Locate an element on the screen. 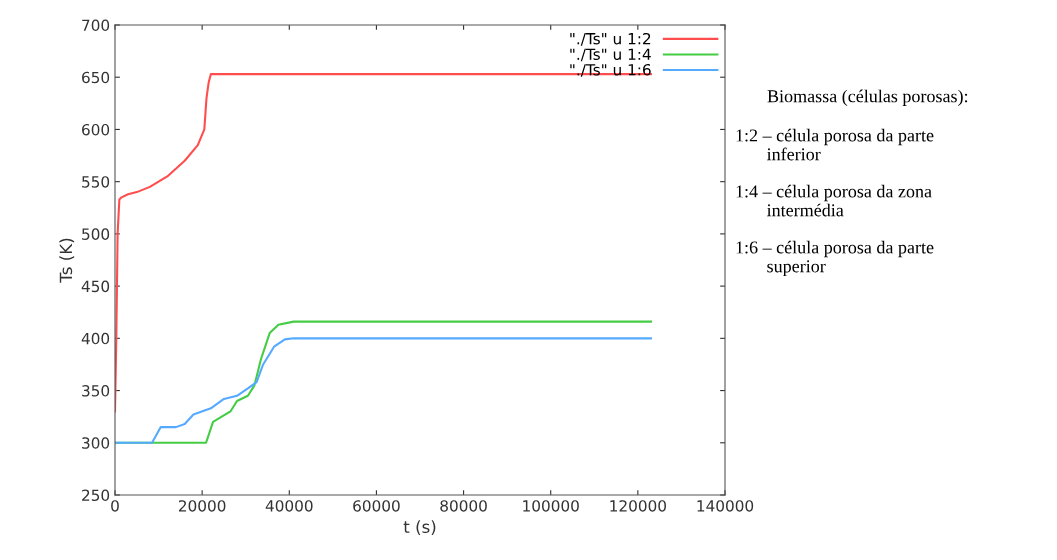  y-tick-label: 450 is located at coordinates (95, 286).